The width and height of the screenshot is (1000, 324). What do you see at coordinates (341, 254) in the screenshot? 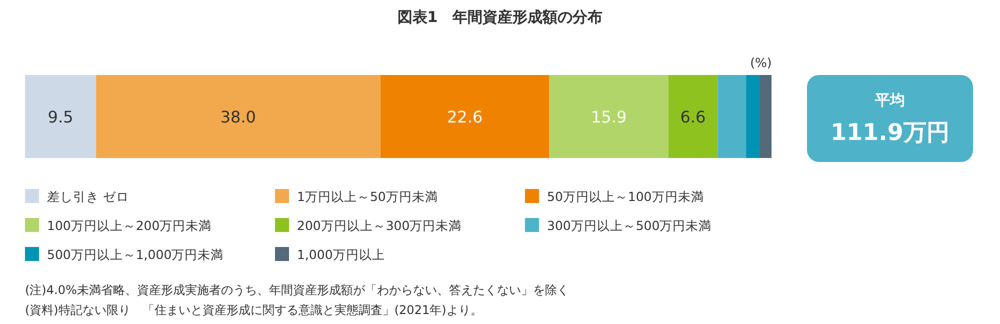
I see `legend-label: 1,000万円以上` at bounding box center [341, 254].